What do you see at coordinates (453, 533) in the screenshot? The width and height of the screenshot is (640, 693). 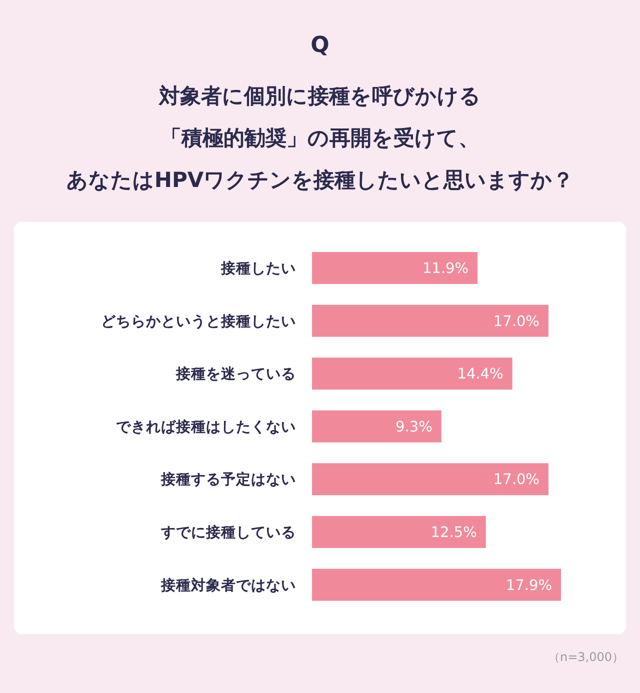 I see `data-label: 12.5%` at bounding box center [453, 533].